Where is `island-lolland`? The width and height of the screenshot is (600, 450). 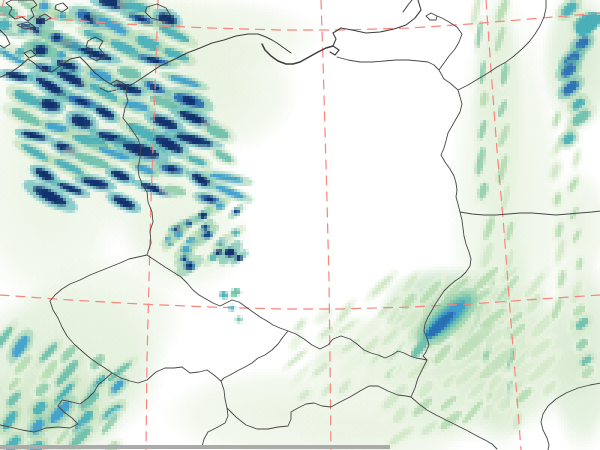
island-lolland is located at coordinates (26, 25).